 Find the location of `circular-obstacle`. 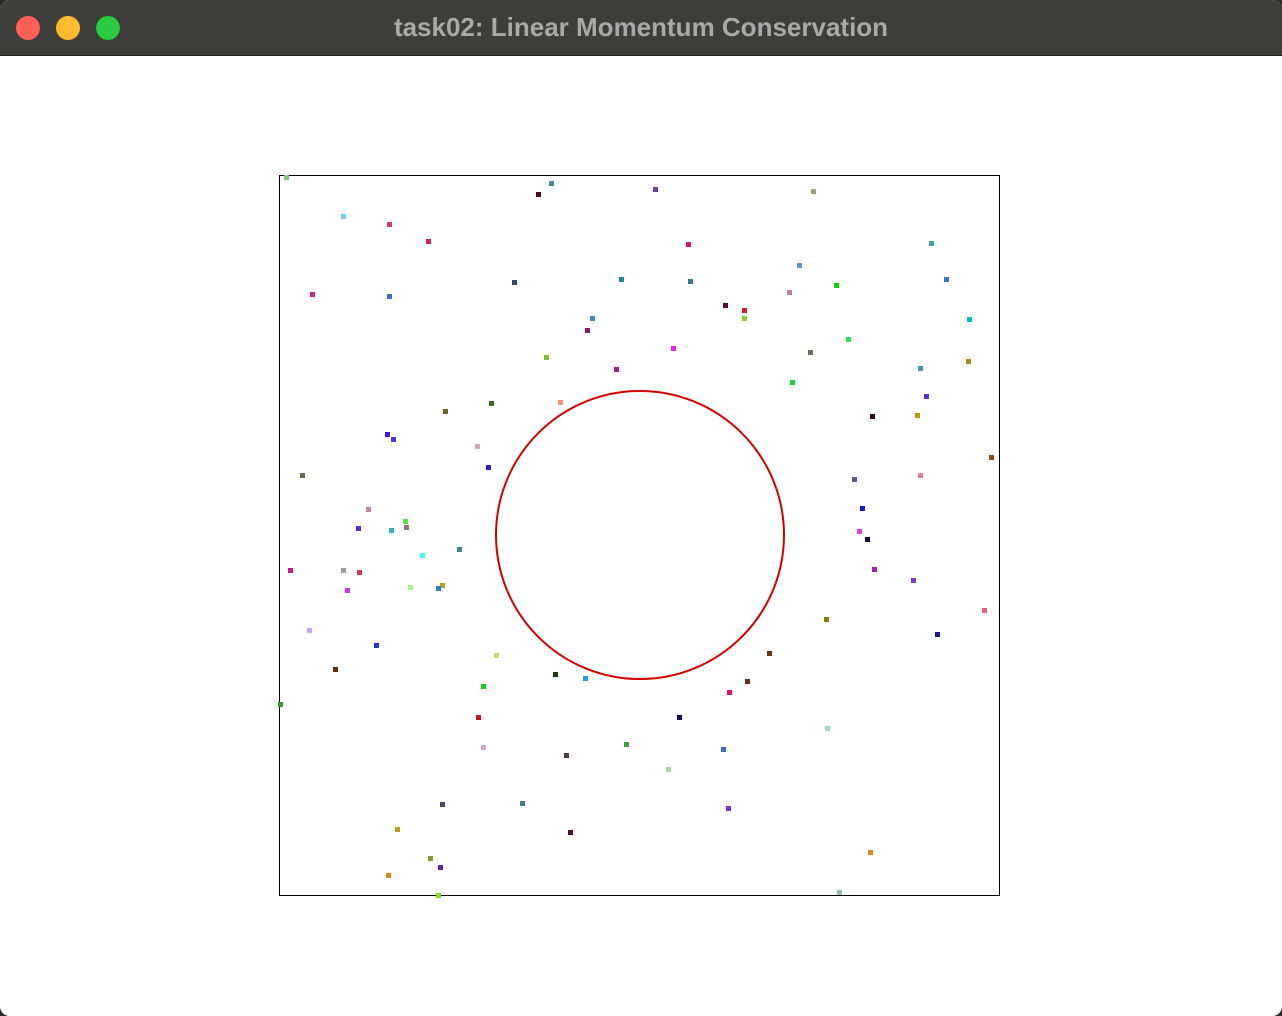

circular-obstacle is located at coordinates (640, 535).